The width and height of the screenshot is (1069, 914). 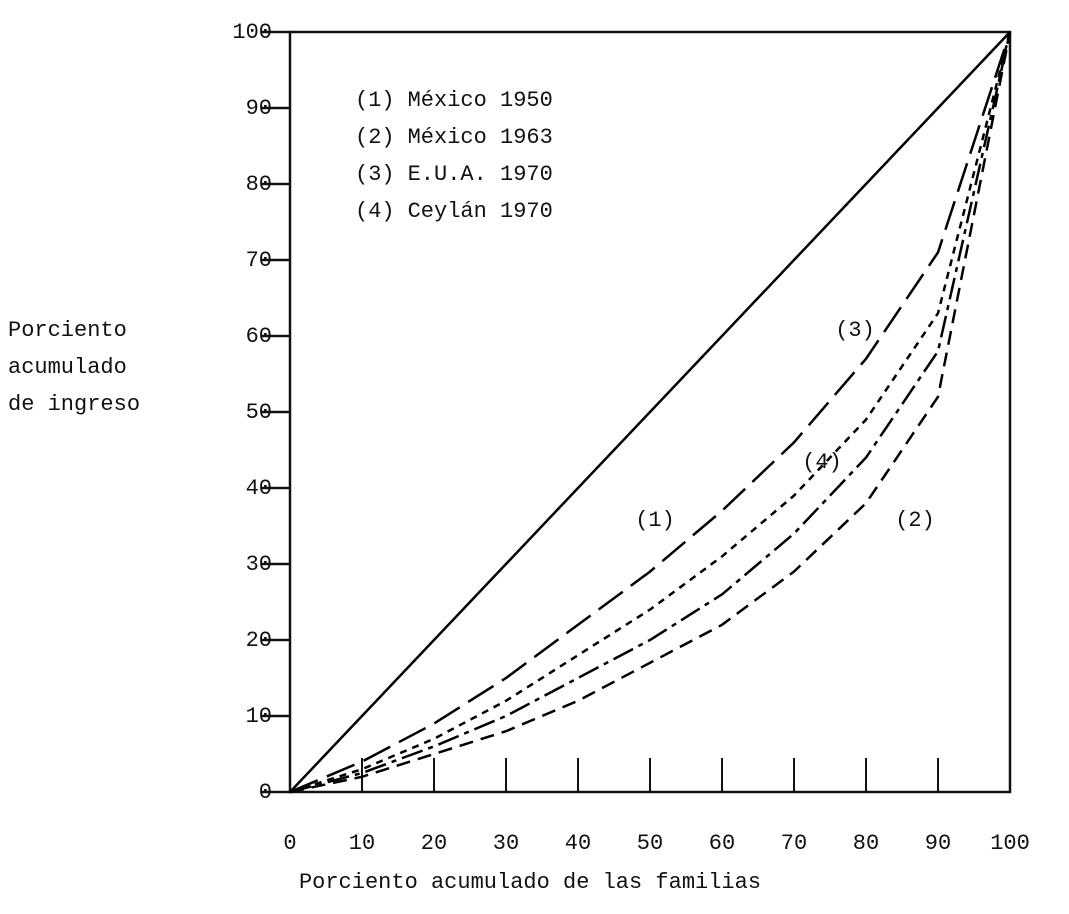 I want to click on legend-name: Ceylán 1970, so click(x=480, y=211).